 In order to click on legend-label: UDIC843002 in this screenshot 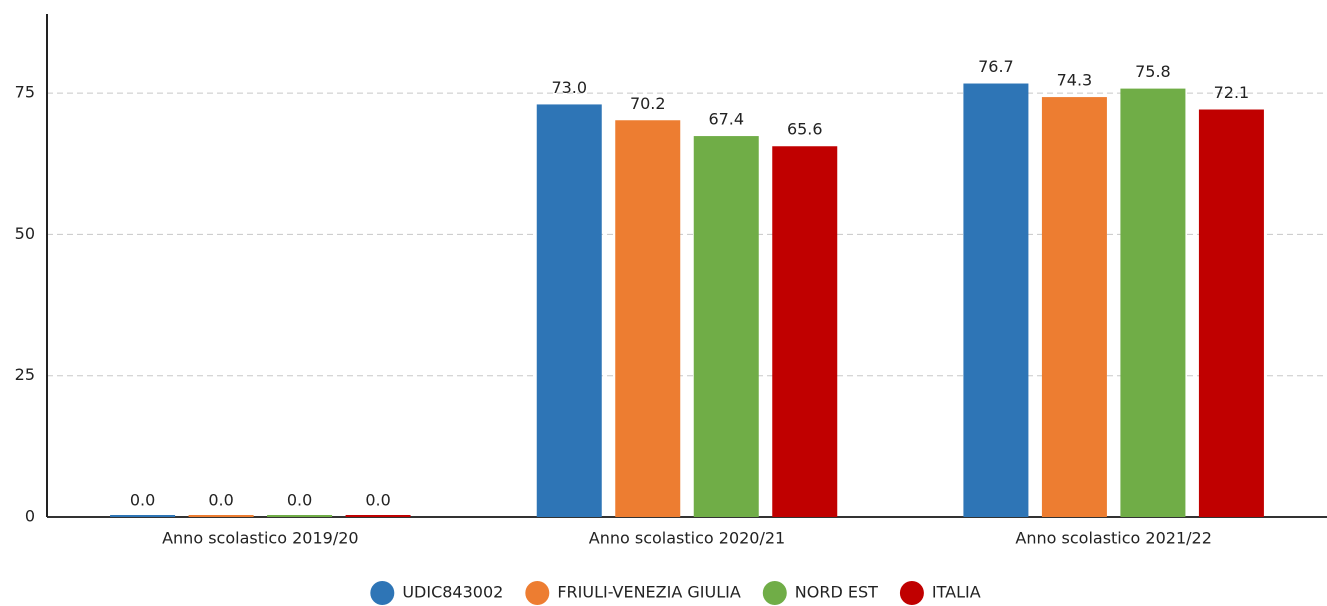, I will do `click(452, 592)`.